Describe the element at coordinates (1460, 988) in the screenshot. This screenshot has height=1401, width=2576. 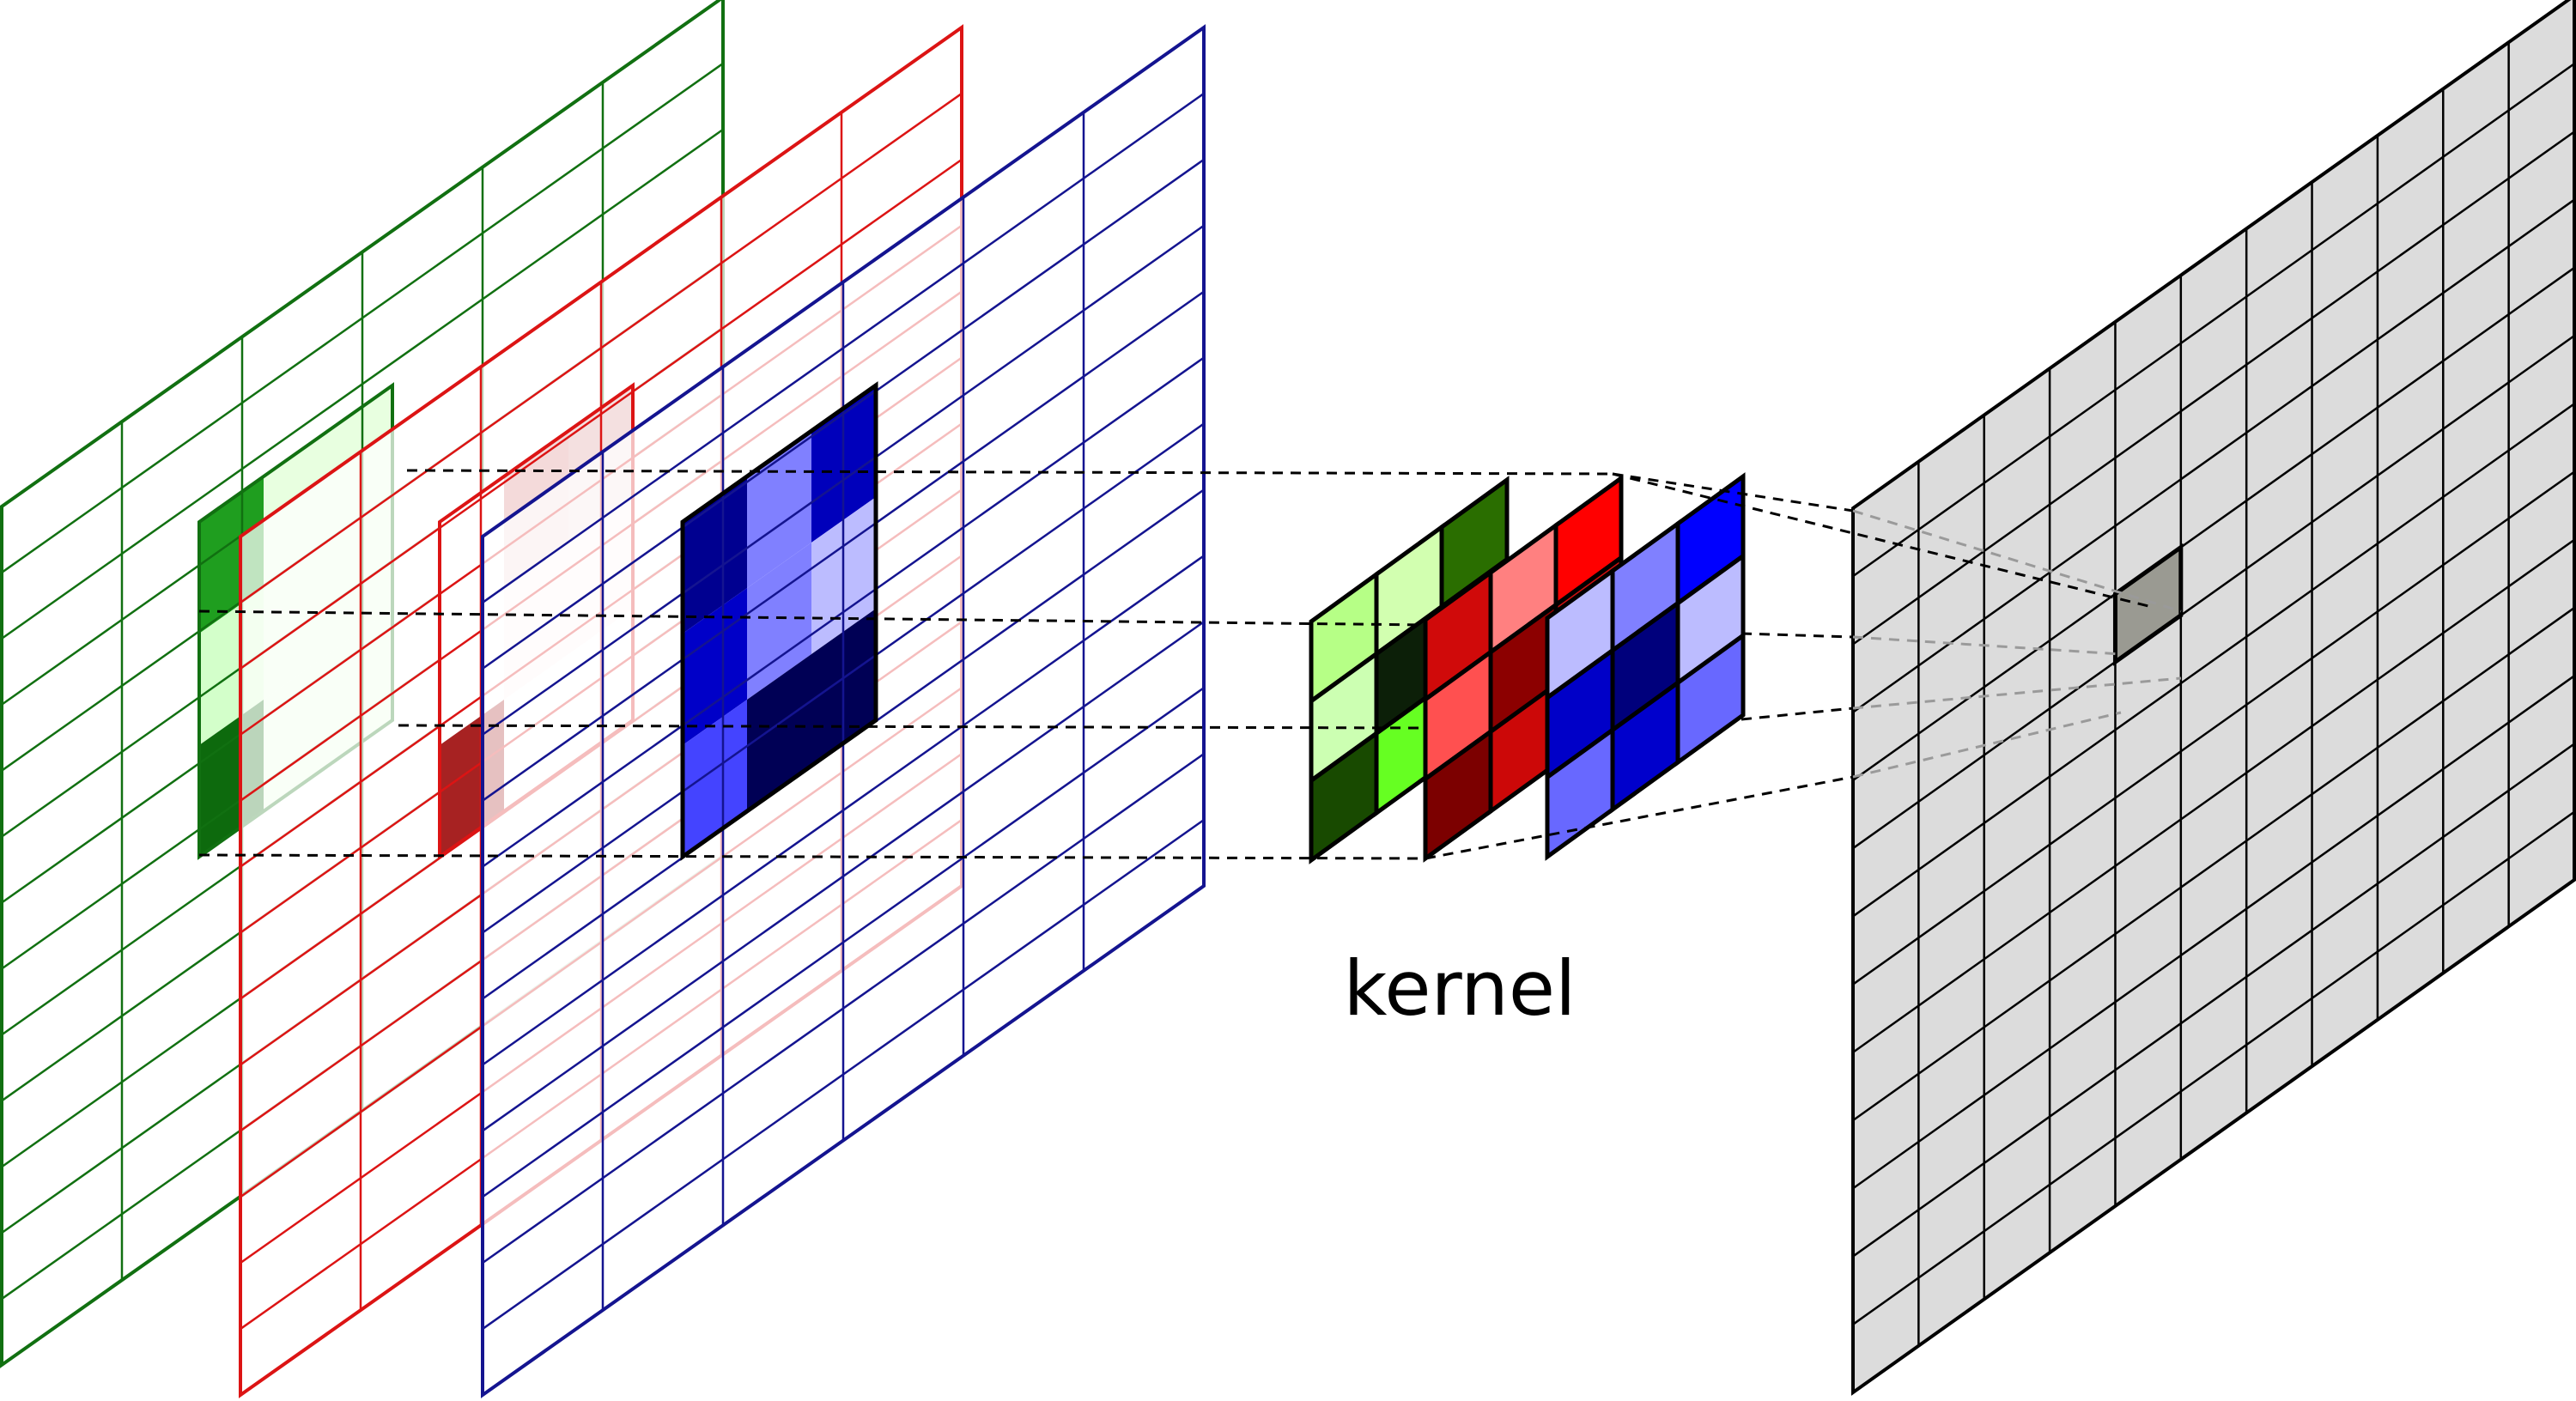
I see `kernel-label: kernel` at that location.